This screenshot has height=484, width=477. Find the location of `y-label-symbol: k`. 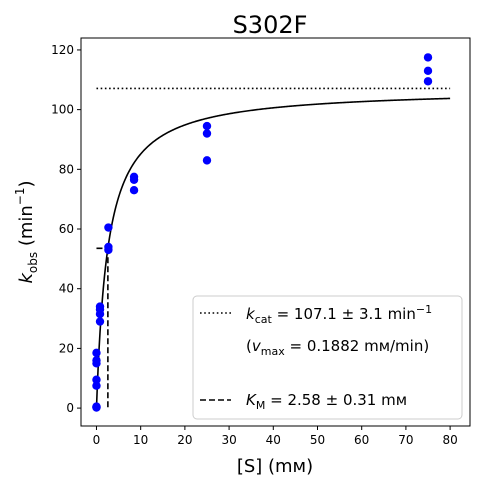

y-label-symbol: k is located at coordinates (26, 278).